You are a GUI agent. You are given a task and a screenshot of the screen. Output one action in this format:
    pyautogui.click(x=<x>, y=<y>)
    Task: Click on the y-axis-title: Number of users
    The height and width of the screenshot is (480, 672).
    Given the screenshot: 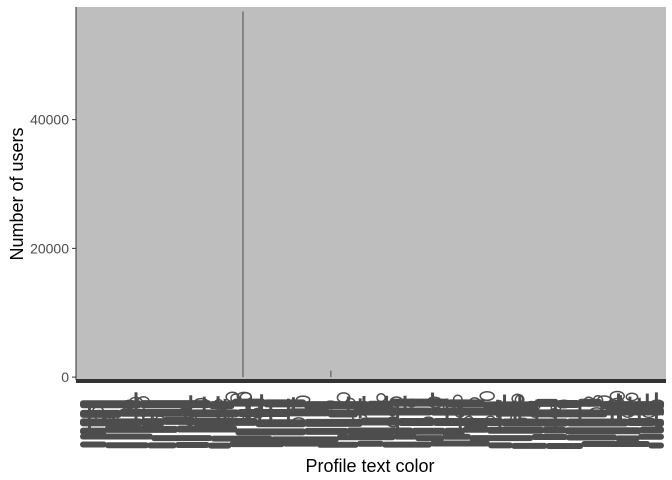 What is the action you would take?
    pyautogui.click(x=17, y=193)
    